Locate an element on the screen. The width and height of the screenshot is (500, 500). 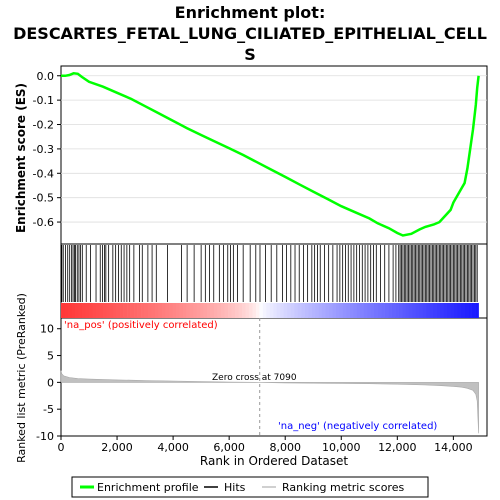
metric-y-tick-label: 0 is located at coordinates (50, 382).